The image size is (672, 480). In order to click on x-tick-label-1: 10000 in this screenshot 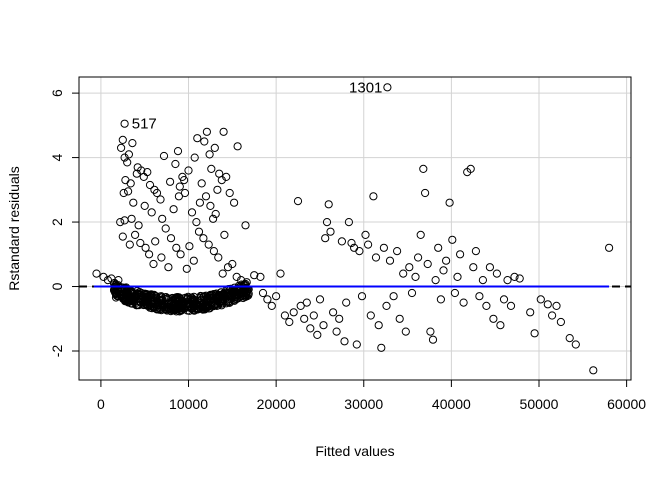, I will do `click(188, 404)`.